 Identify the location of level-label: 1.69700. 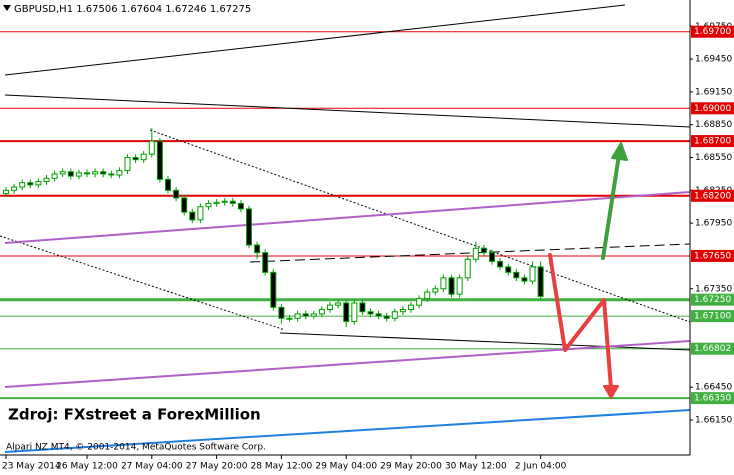
(712, 32).